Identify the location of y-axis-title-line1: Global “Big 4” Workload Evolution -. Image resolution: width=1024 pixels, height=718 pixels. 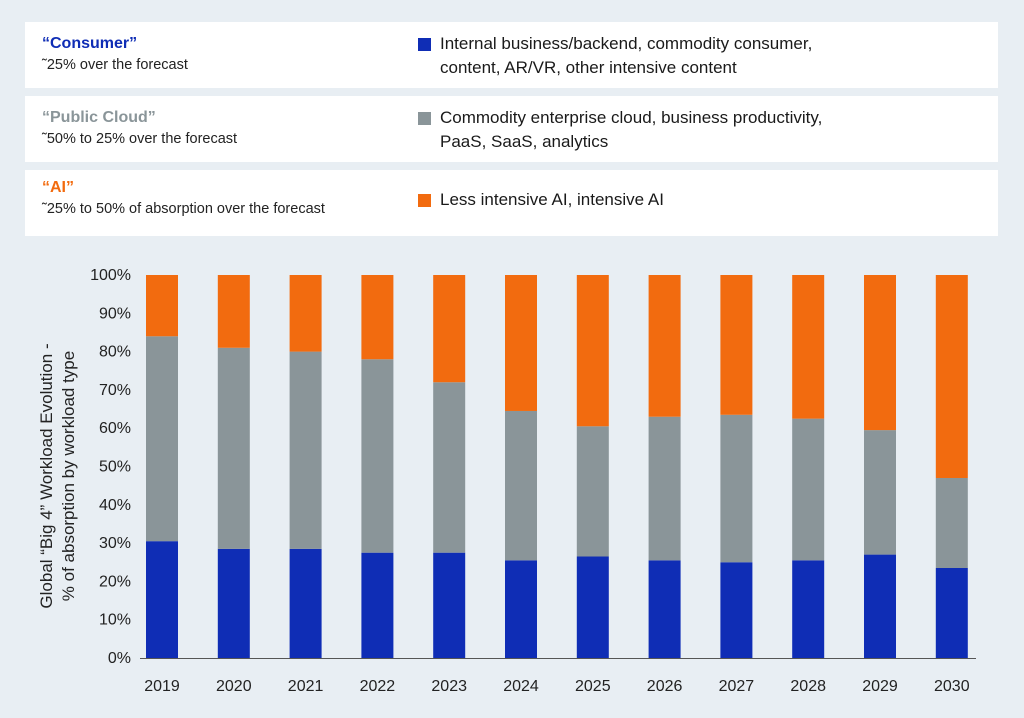
(46, 475).